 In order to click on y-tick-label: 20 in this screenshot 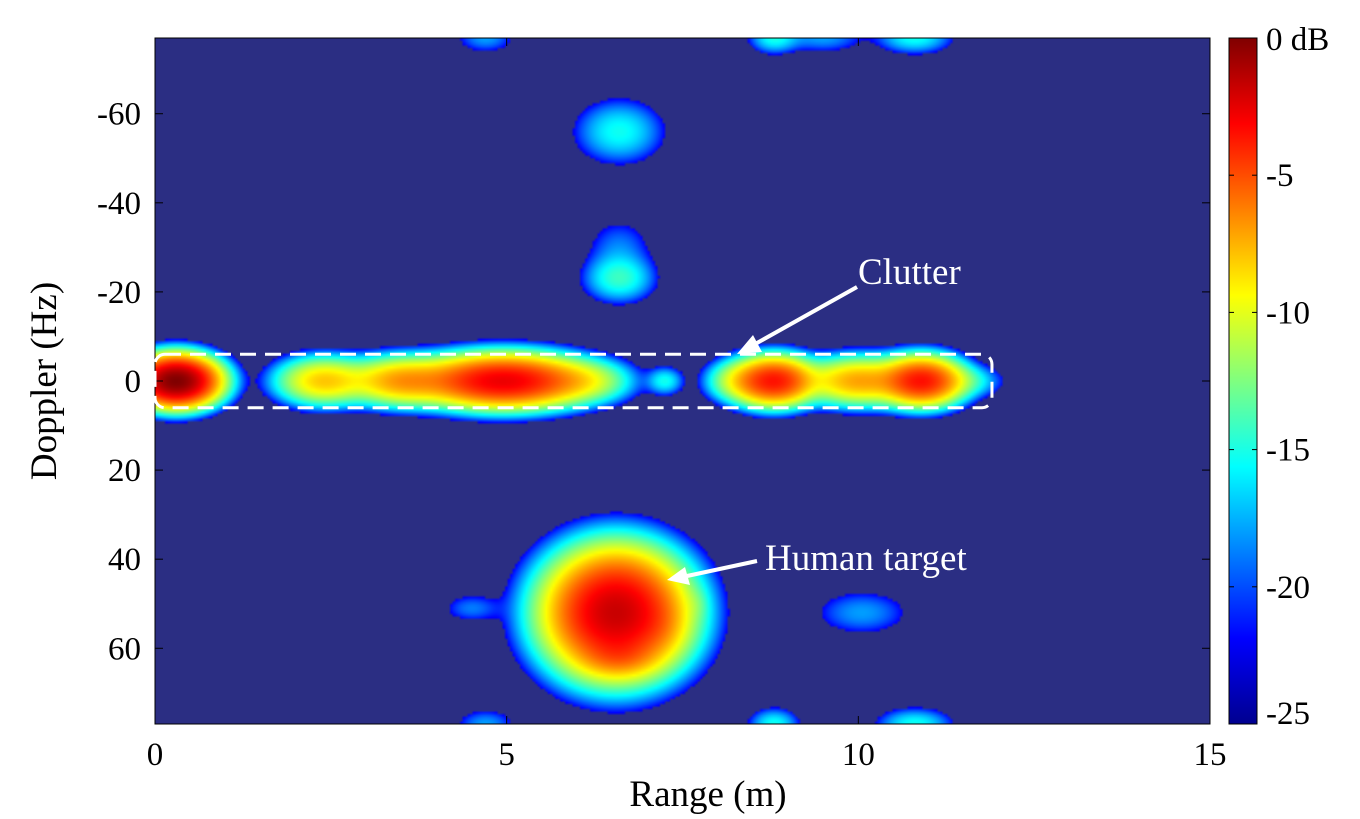, I will do `click(124, 471)`.